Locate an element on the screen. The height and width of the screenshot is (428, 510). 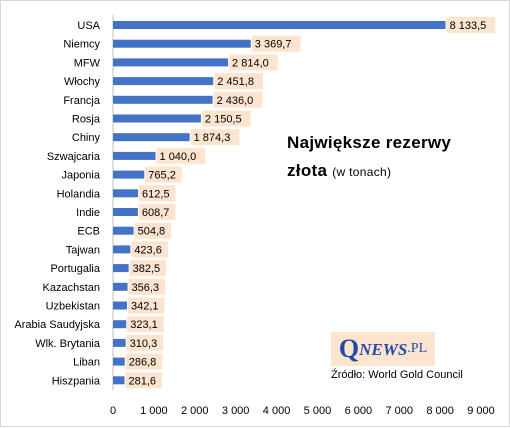
value-label: 281,6 is located at coordinates (143, 381).